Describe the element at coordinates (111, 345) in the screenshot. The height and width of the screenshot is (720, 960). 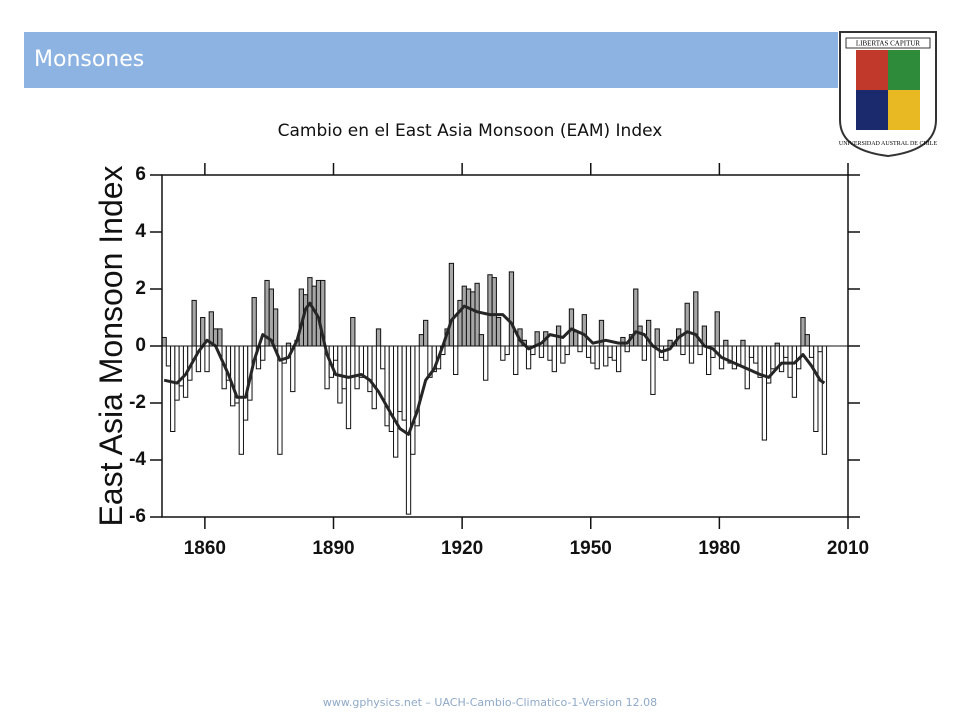
I see `y-axis-label: East Asia Monsoon Index` at that location.